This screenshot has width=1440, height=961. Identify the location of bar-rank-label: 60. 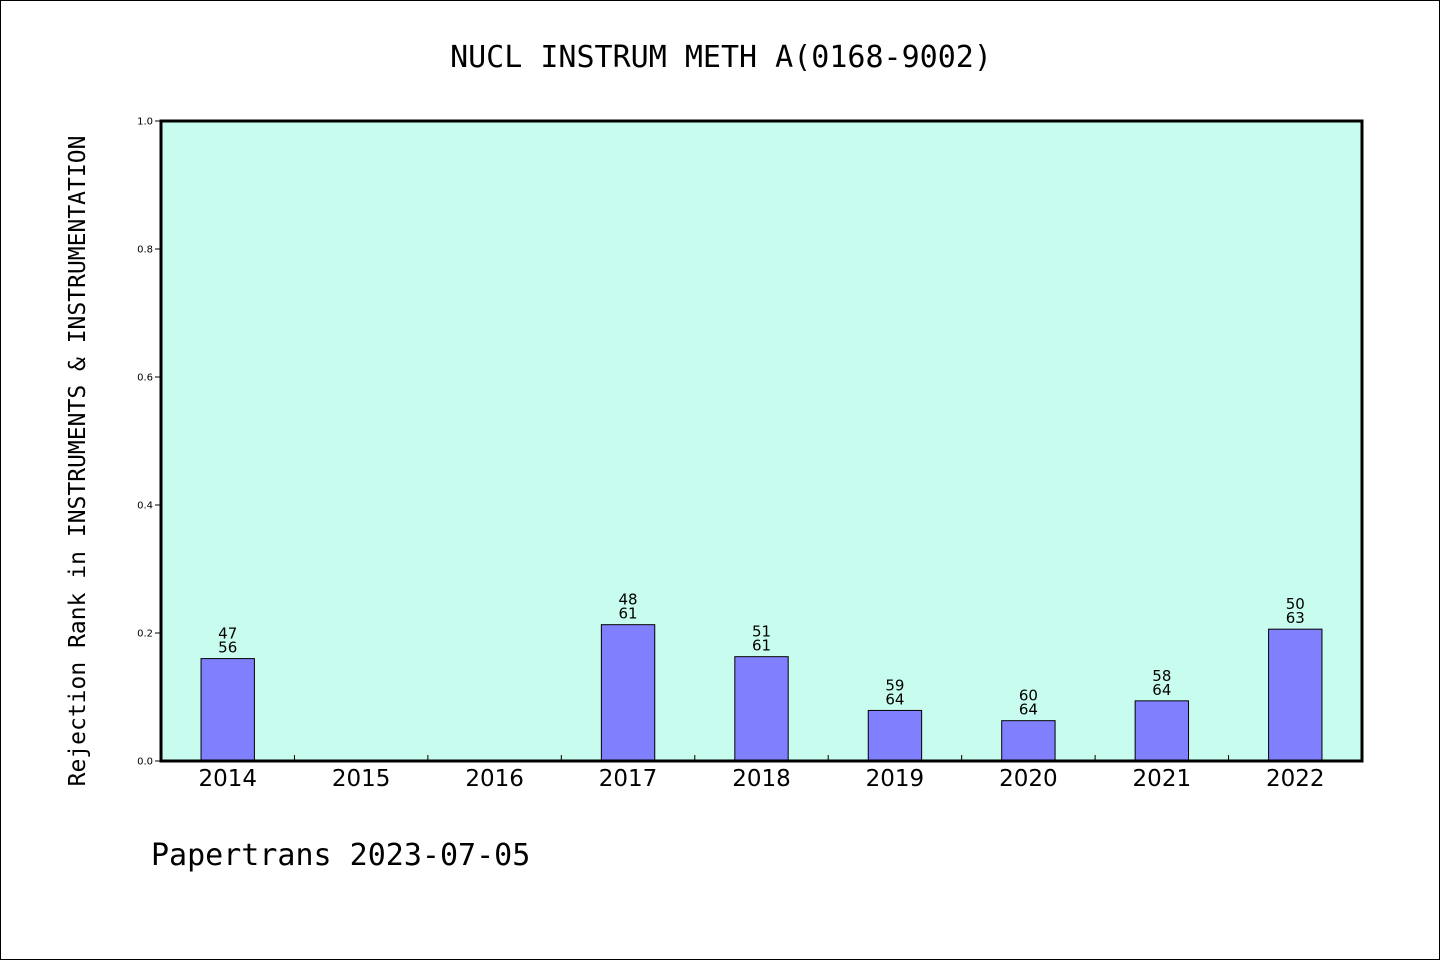
(1028, 696).